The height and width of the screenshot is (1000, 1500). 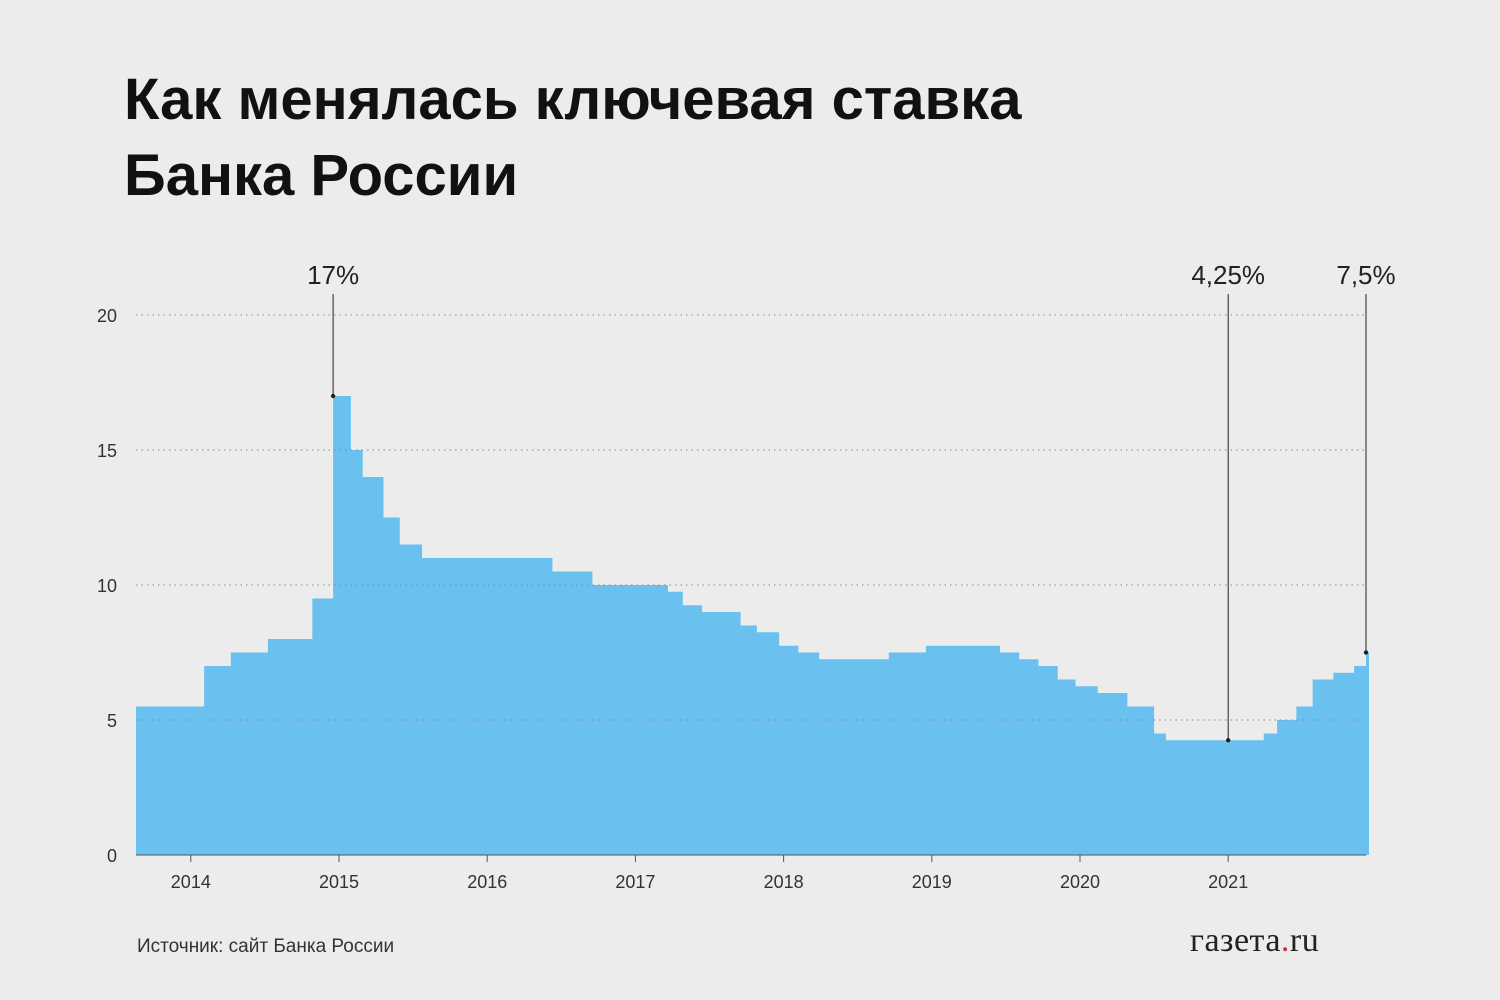 What do you see at coordinates (112, 856) in the screenshot?
I see `y-tick-label-0: 0` at bounding box center [112, 856].